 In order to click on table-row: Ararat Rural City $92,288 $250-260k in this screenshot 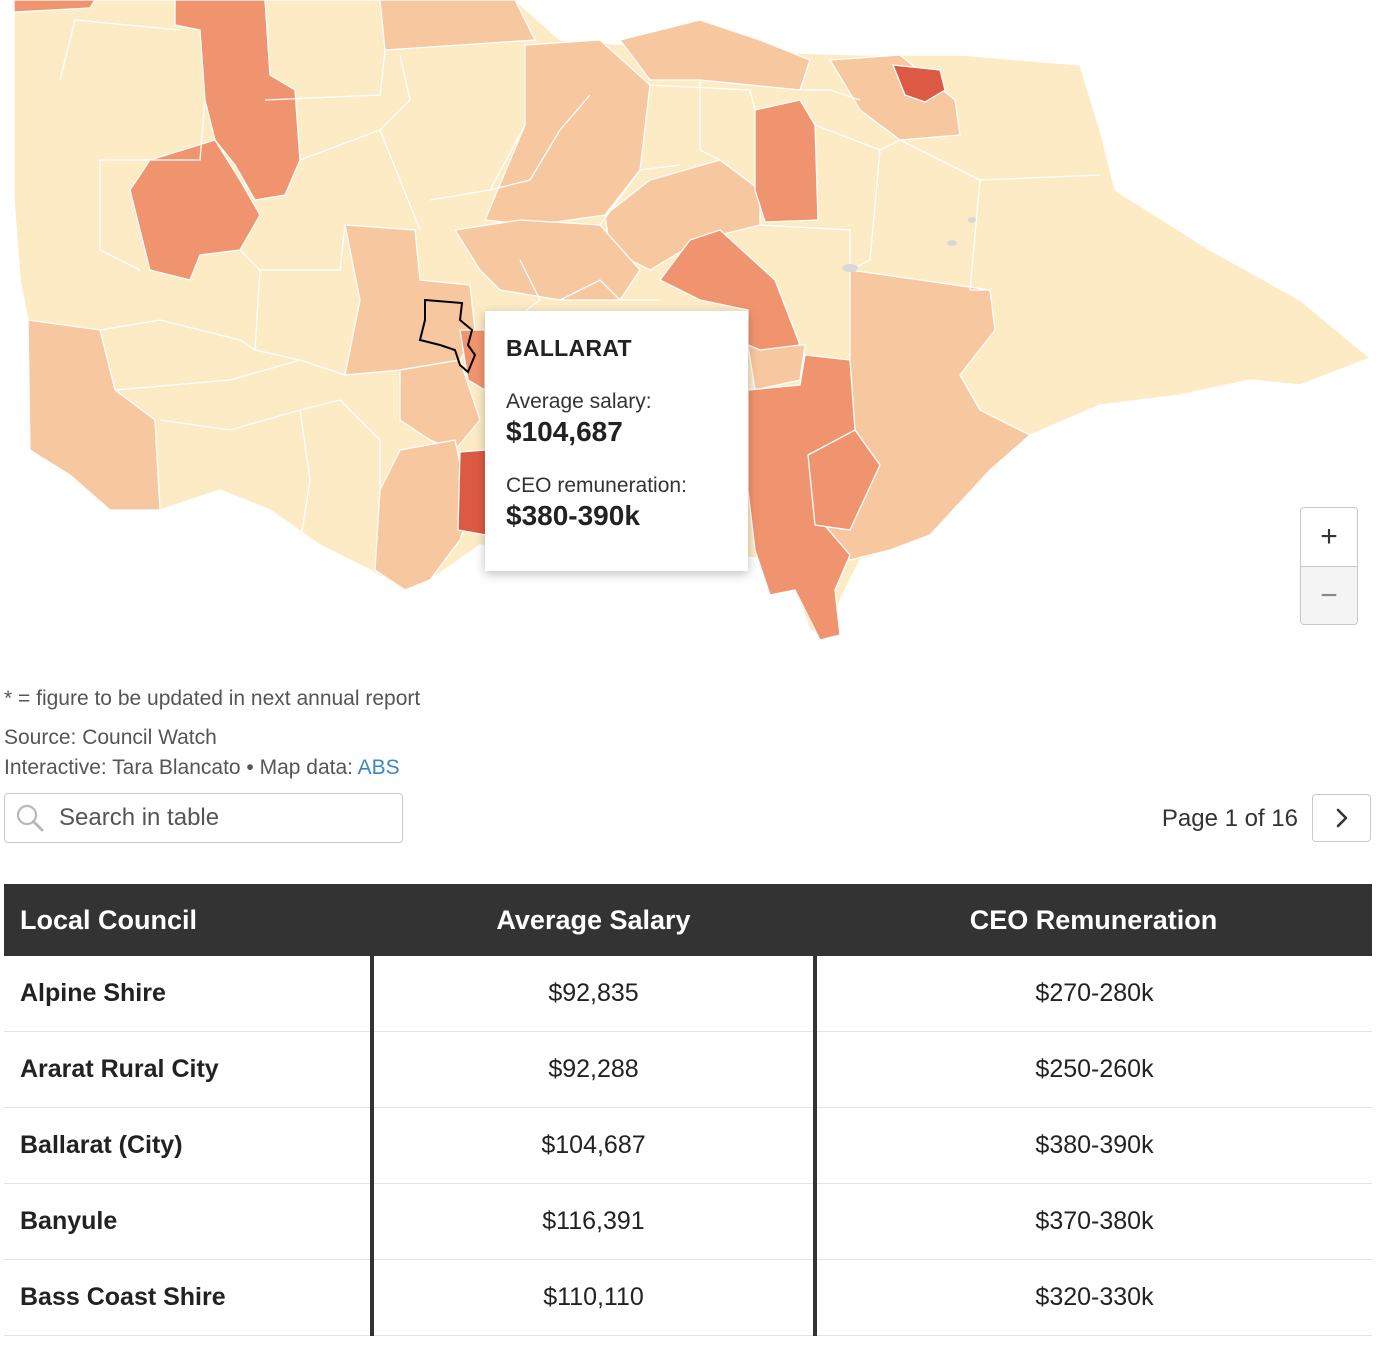, I will do `click(688, 1069)`.